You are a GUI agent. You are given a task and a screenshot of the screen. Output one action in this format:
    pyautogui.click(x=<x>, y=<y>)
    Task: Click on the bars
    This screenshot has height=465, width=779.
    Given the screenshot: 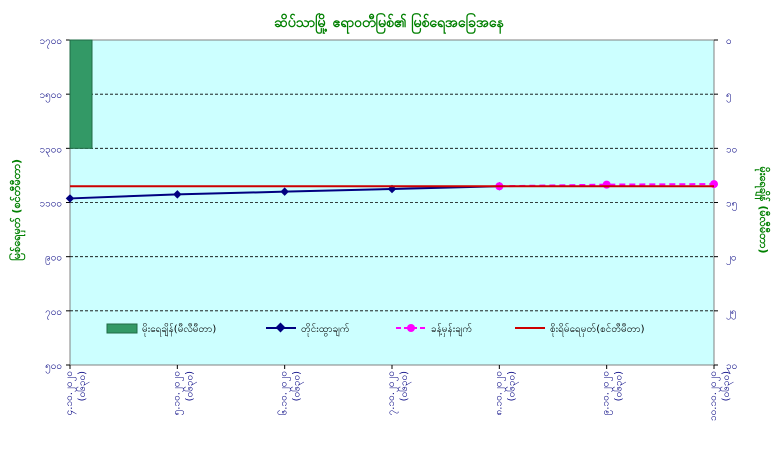 What is the action you would take?
    pyautogui.click(x=81, y=94)
    